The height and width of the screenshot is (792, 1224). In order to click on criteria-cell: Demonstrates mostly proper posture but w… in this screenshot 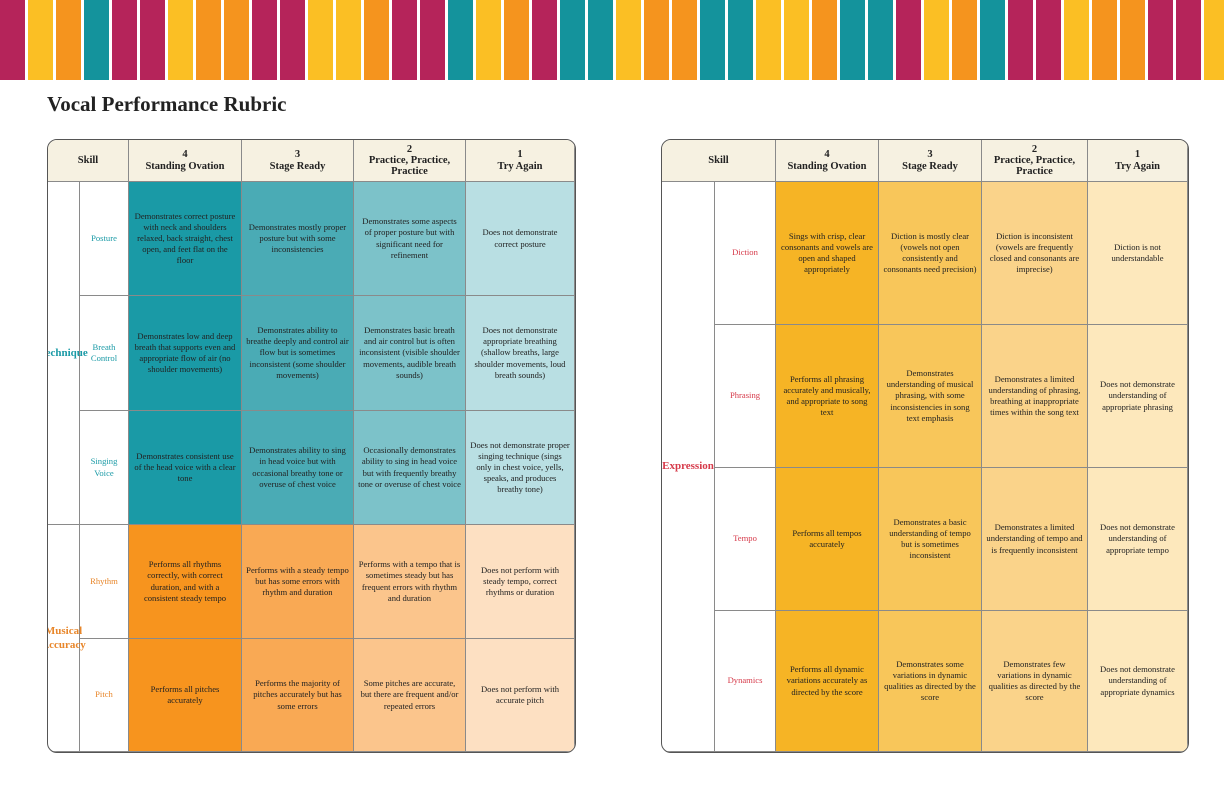, I will do `click(298, 239)`.